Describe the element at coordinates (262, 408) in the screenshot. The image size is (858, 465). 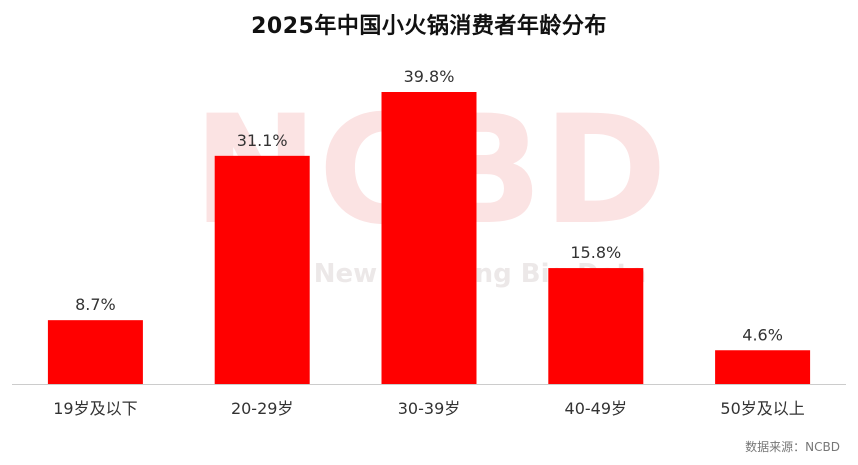
I see `category-label-1: 20-29岁` at that location.